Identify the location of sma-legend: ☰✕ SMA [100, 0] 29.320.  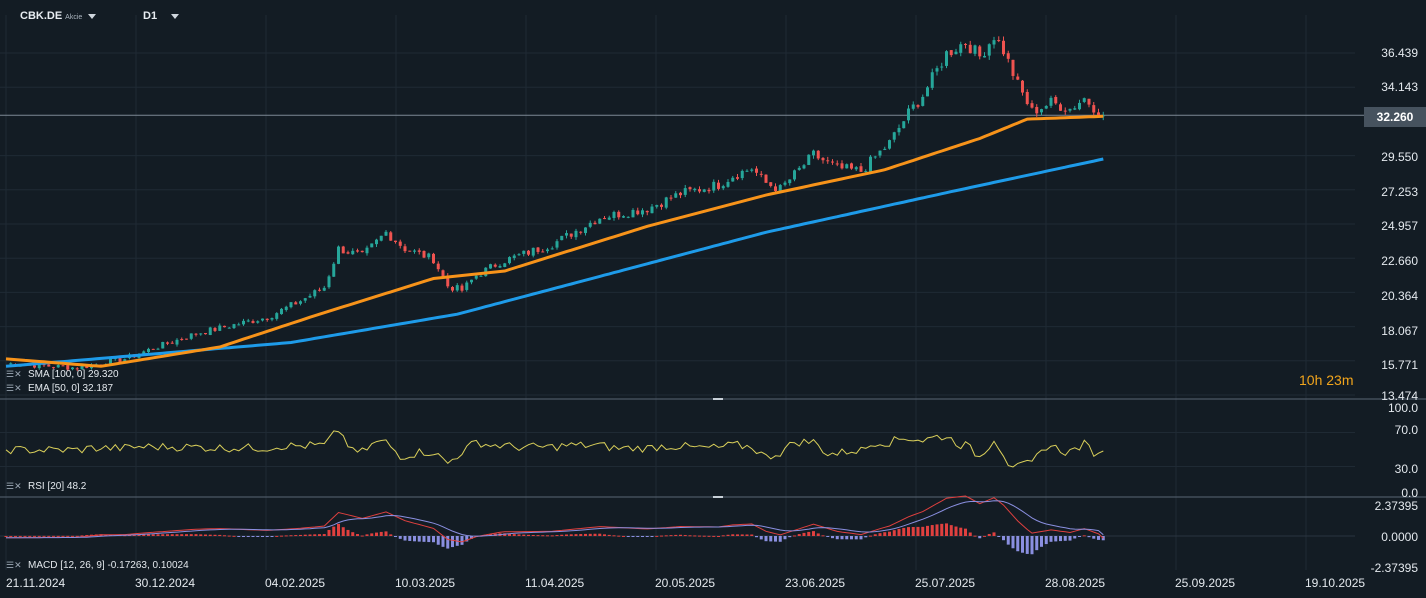
(62, 374).